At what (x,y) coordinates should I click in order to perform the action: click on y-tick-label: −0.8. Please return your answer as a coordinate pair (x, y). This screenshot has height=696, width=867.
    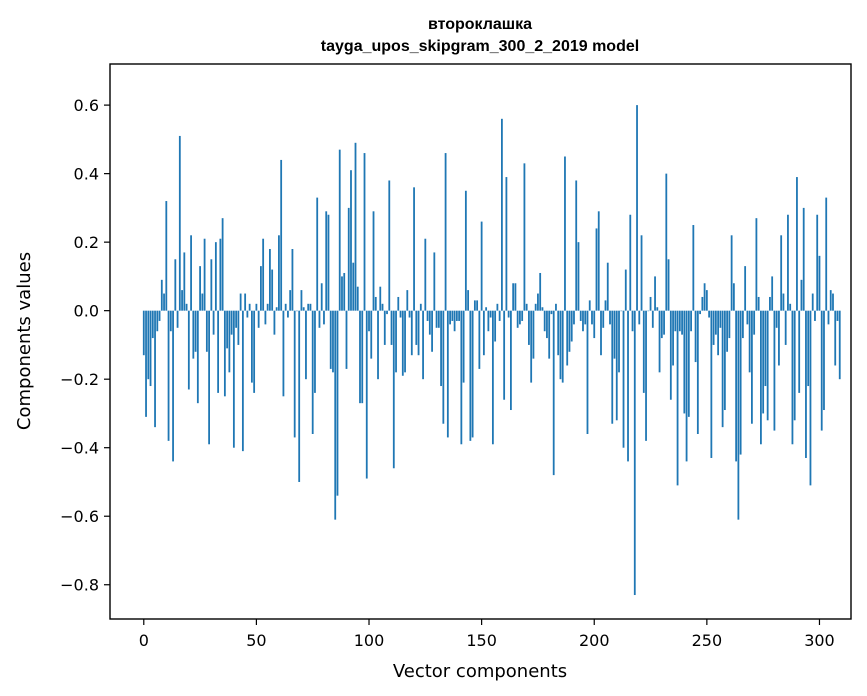
    Looking at the image, I should click on (79, 585).